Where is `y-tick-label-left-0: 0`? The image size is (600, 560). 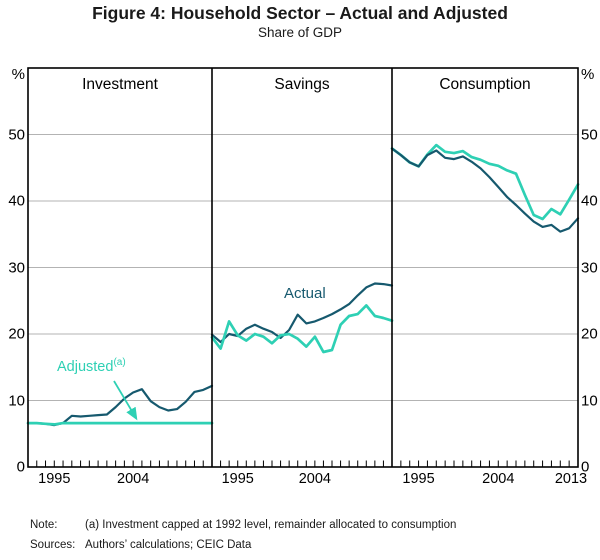
y-tick-label-left-0: 0 is located at coordinates (20, 467).